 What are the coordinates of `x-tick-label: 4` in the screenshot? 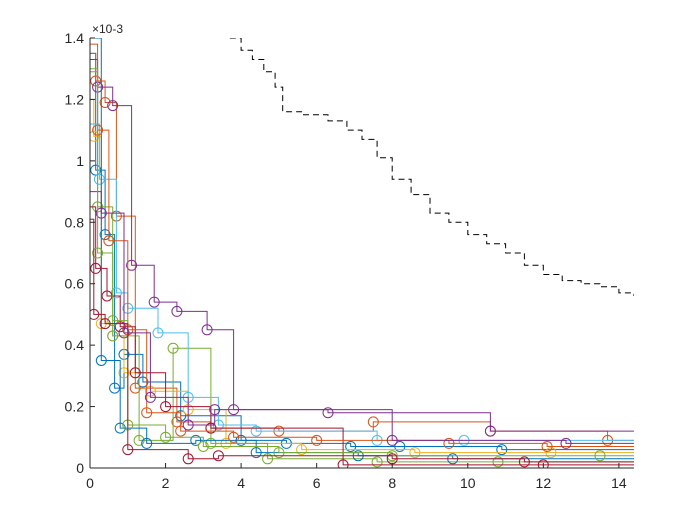 It's located at (241, 483).